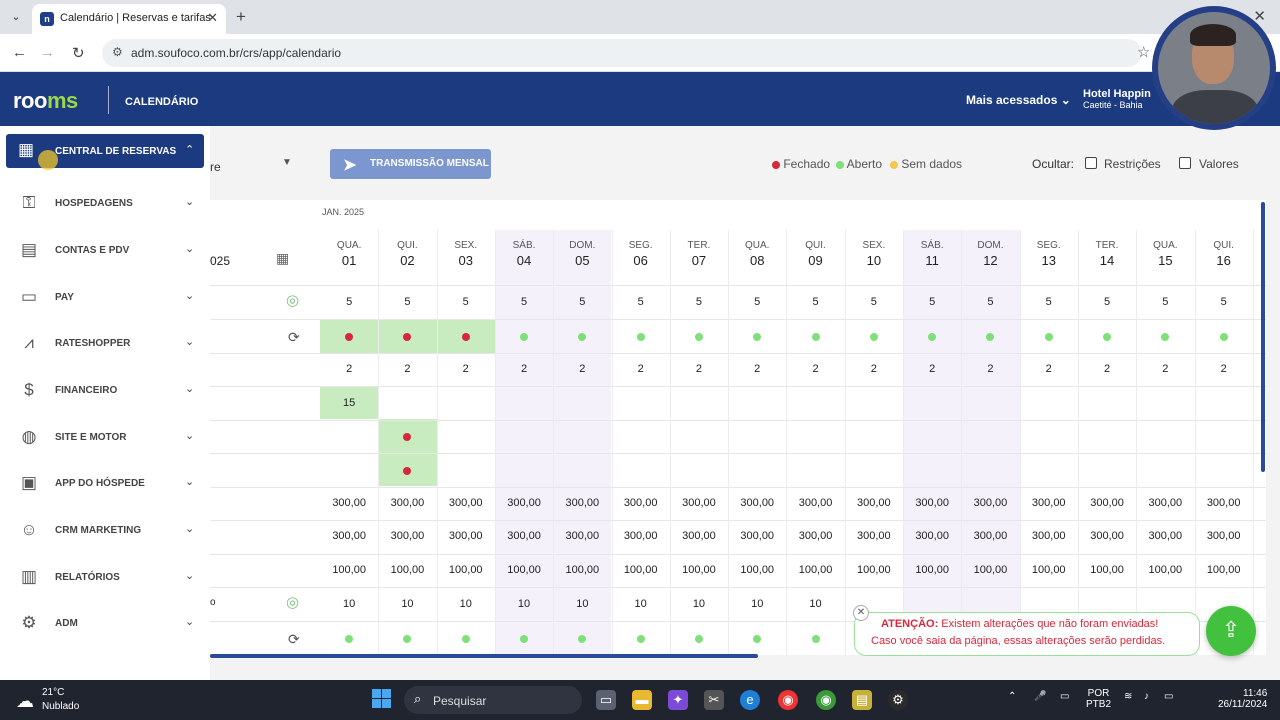 This screenshot has height=720, width=1280. Describe the element at coordinates (1259, 16) in the screenshot. I see `window-close-icon: ✕` at that location.